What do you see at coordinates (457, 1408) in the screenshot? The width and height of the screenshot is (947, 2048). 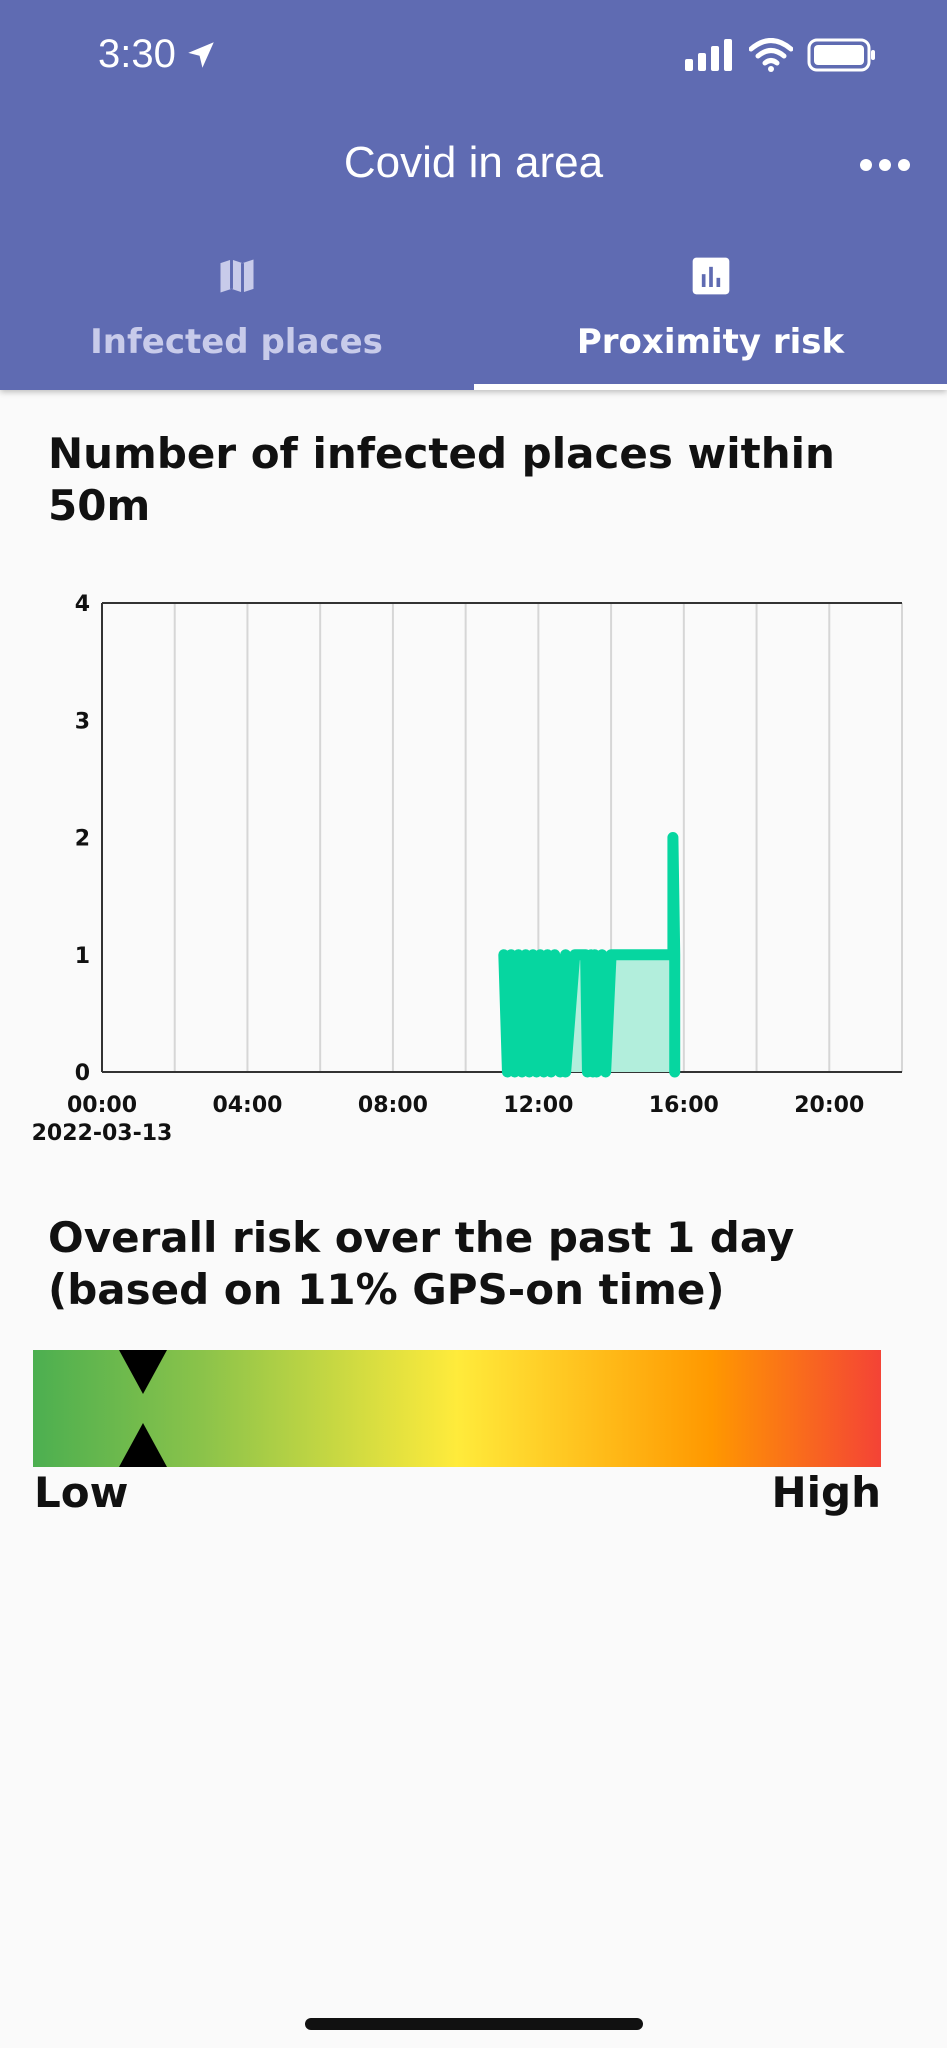 I see `risk-gradient-bar` at bounding box center [457, 1408].